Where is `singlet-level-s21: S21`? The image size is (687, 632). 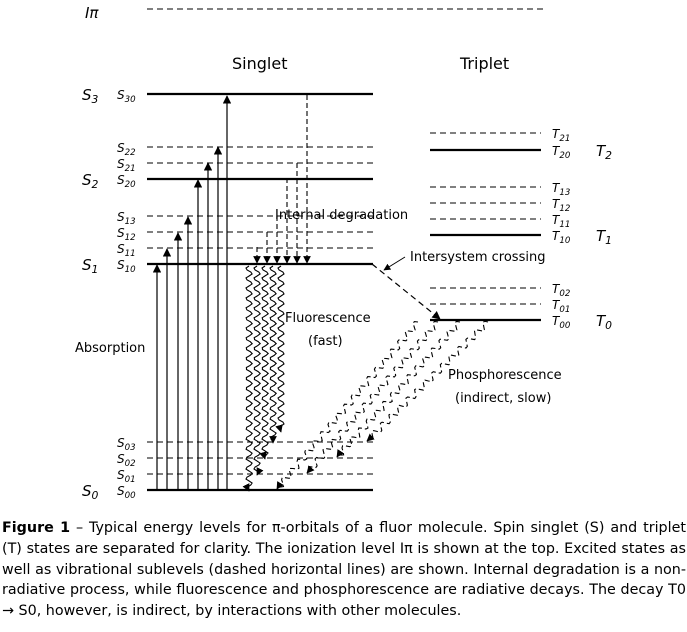 singlet-level-s21: S21 is located at coordinates (245, 165).